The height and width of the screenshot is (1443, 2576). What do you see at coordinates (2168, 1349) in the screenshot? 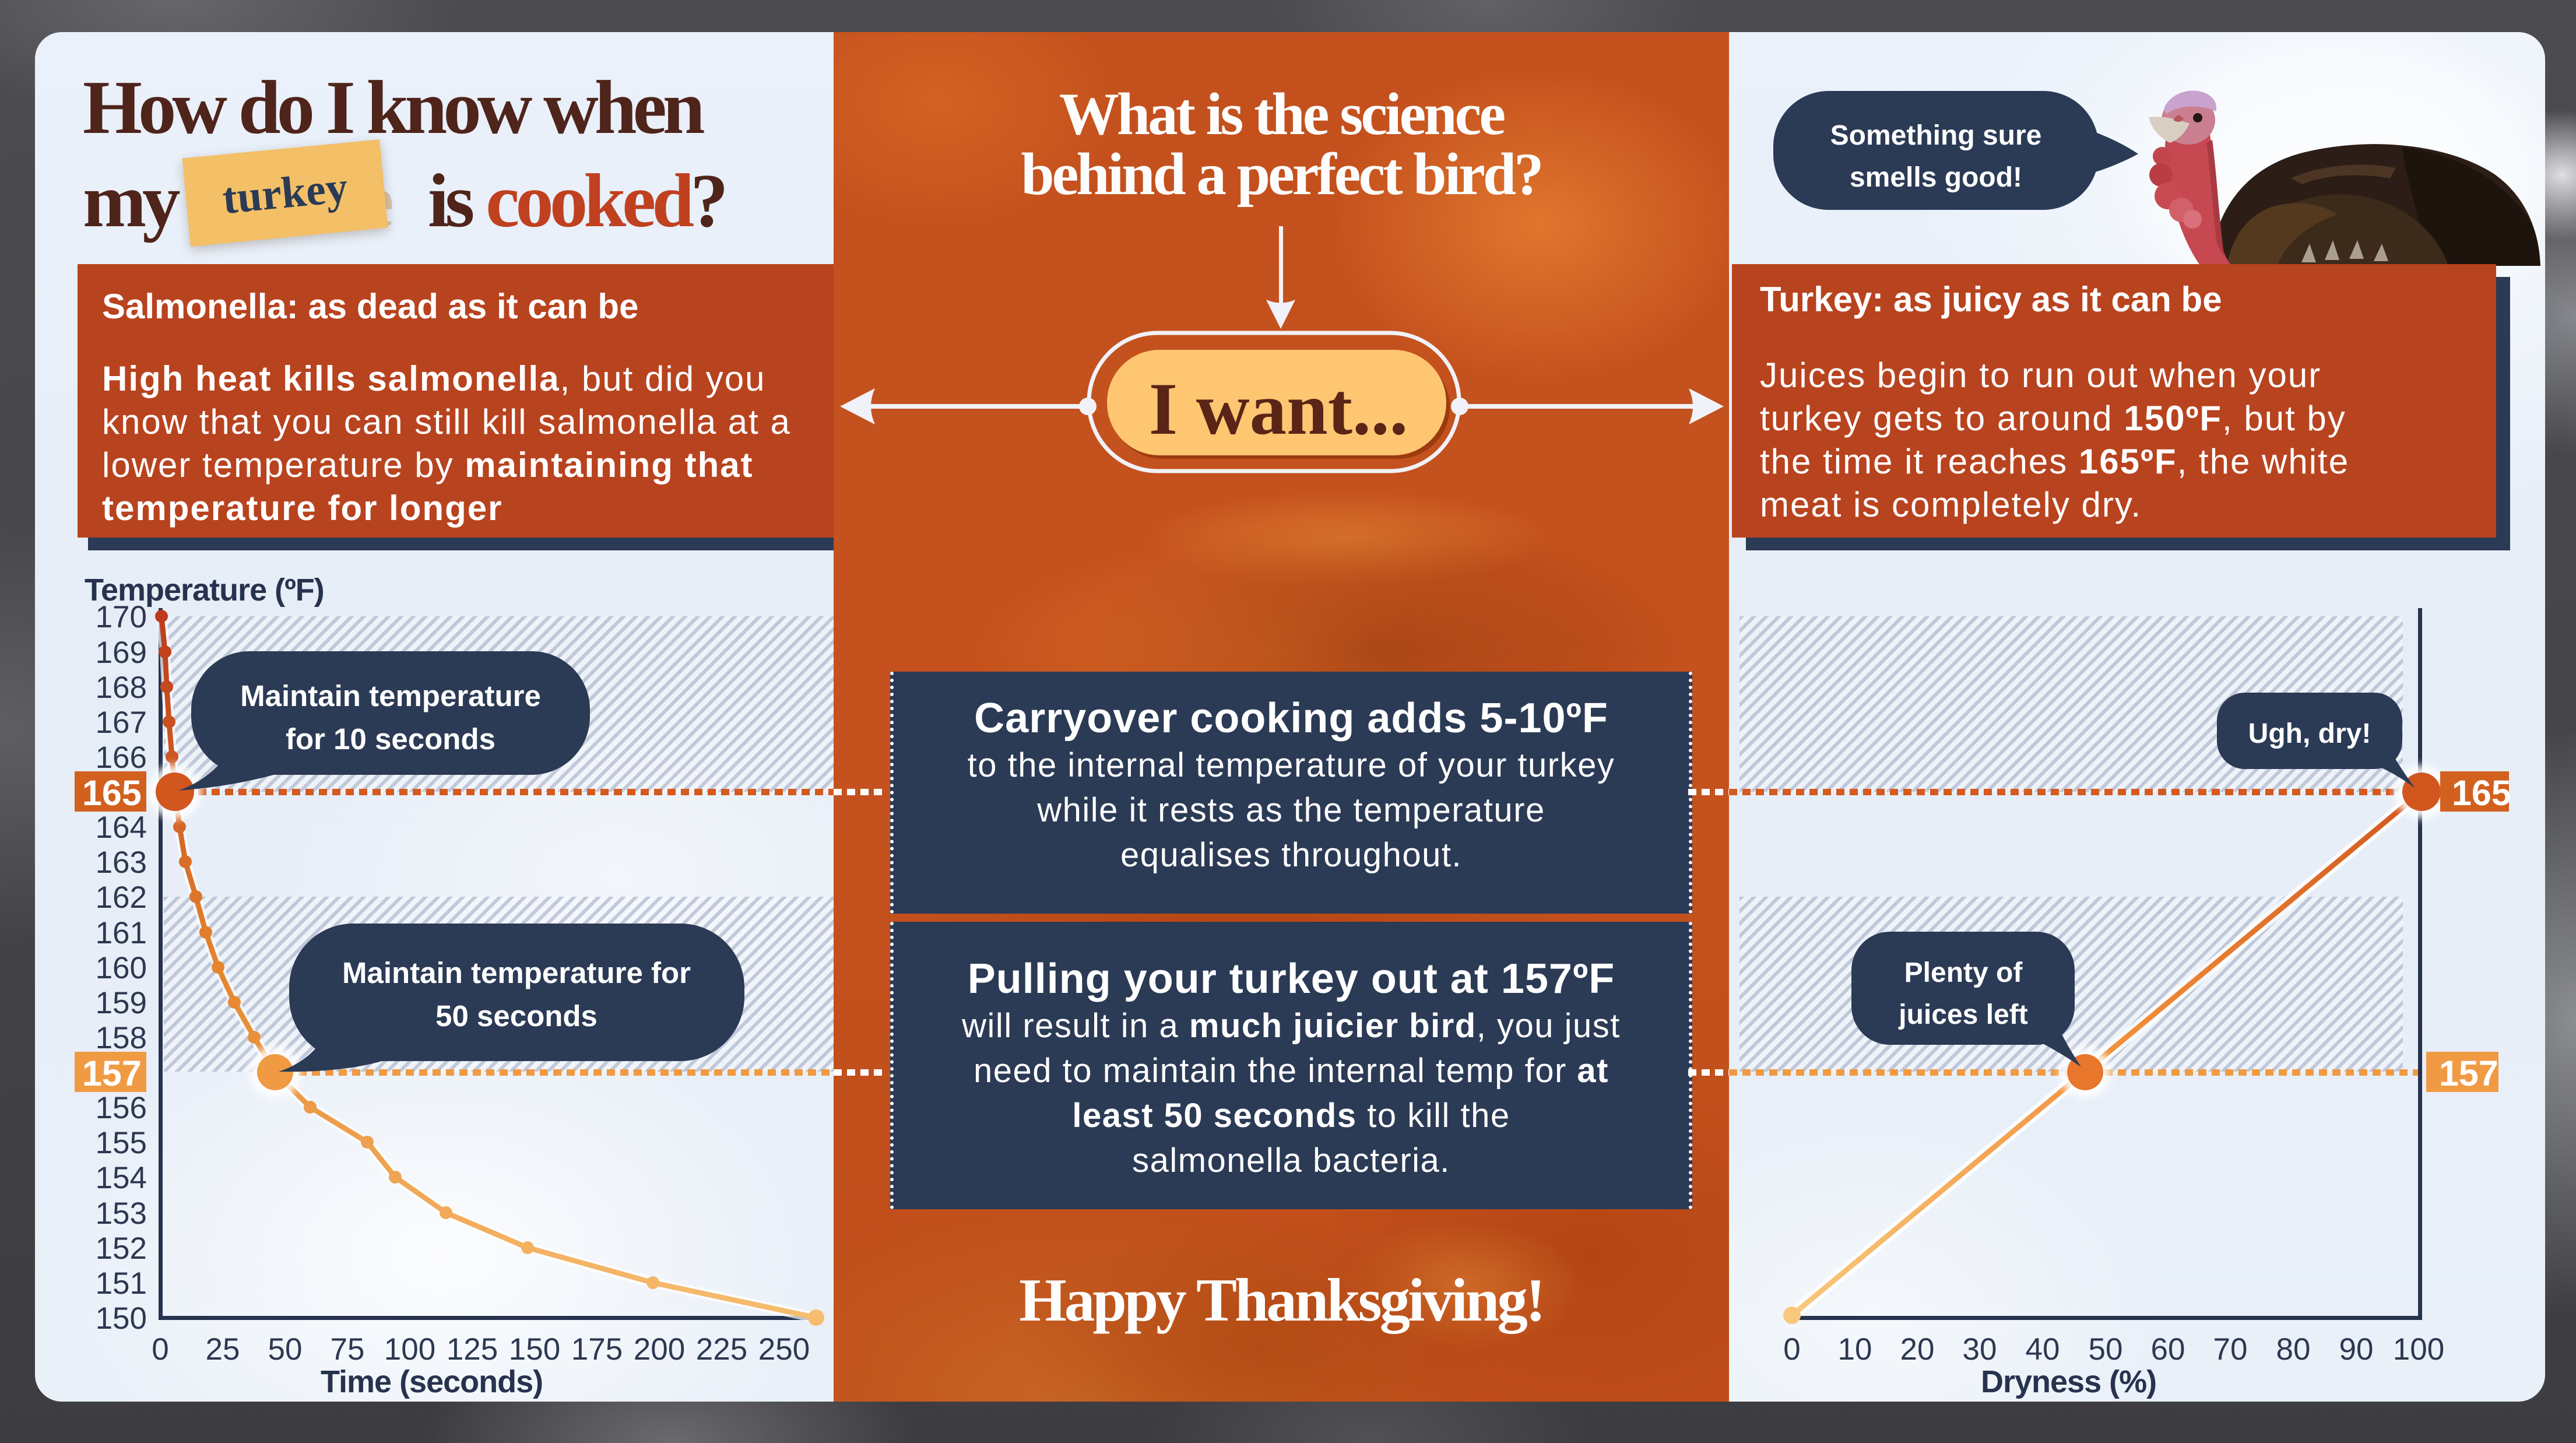
I see `svg-text: 60` at bounding box center [2168, 1349].